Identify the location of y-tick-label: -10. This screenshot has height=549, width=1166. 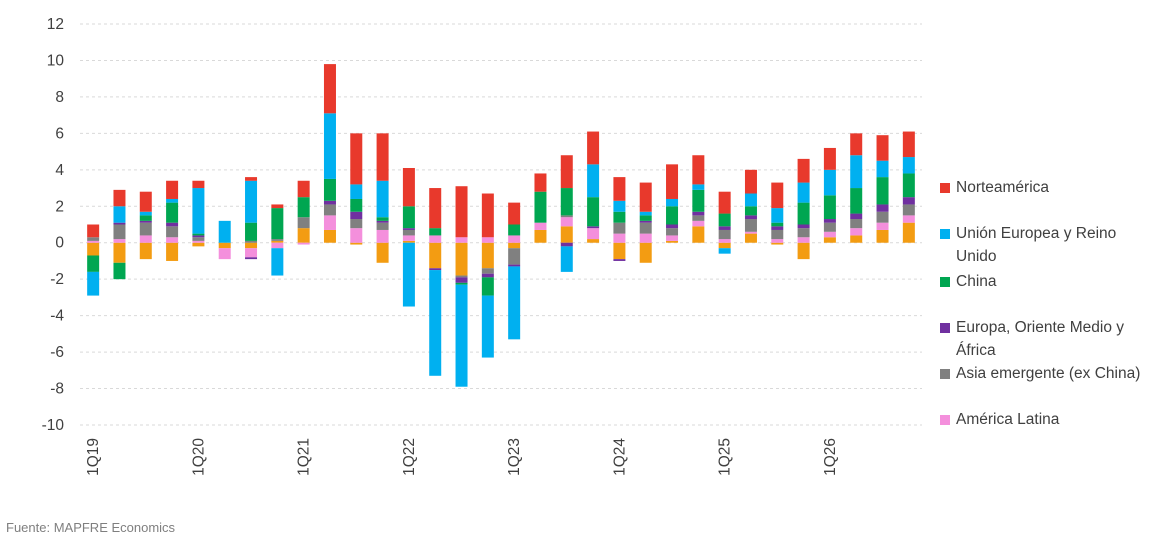
(53, 425).